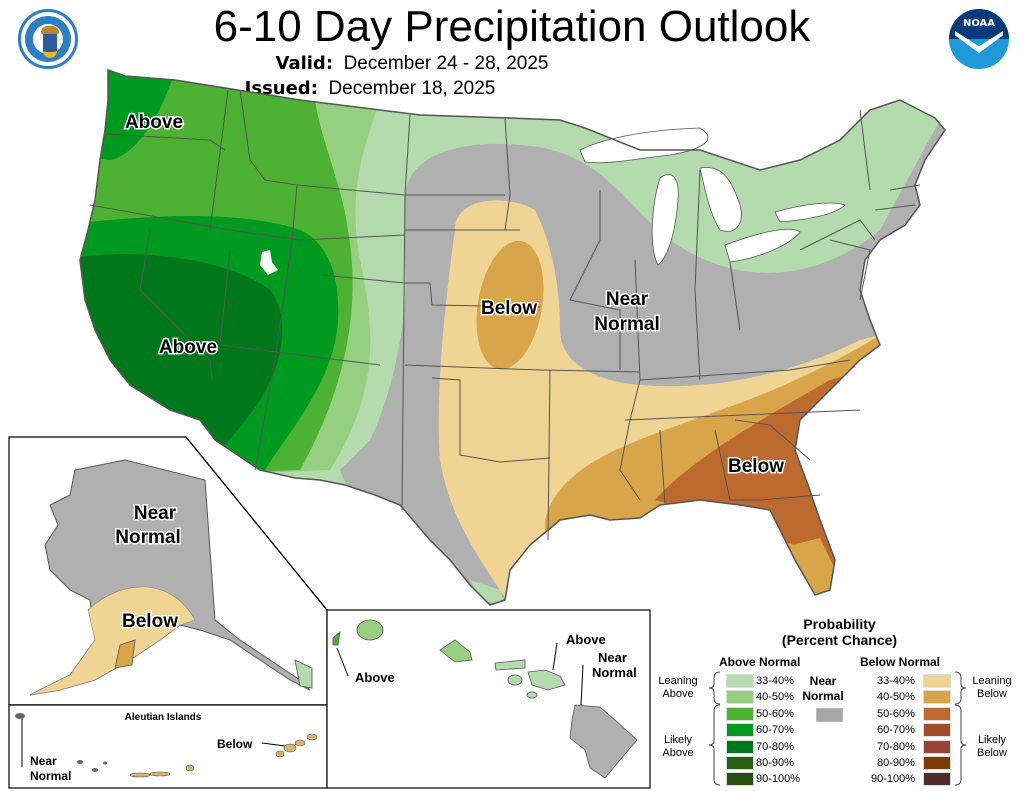 The width and height of the screenshot is (1024, 791). I want to click on above-range-1: 40-50%, so click(775, 697).